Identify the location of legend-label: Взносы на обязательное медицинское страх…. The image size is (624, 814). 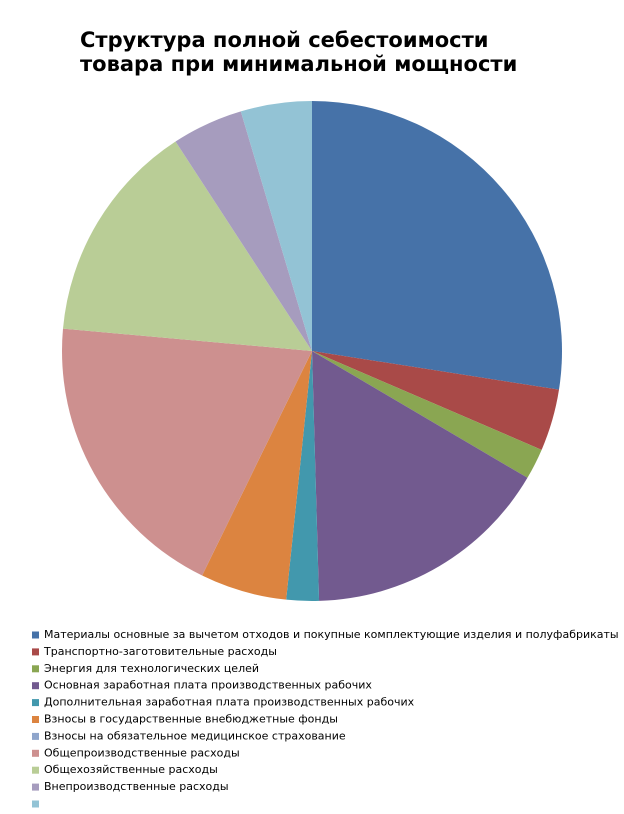
(195, 735).